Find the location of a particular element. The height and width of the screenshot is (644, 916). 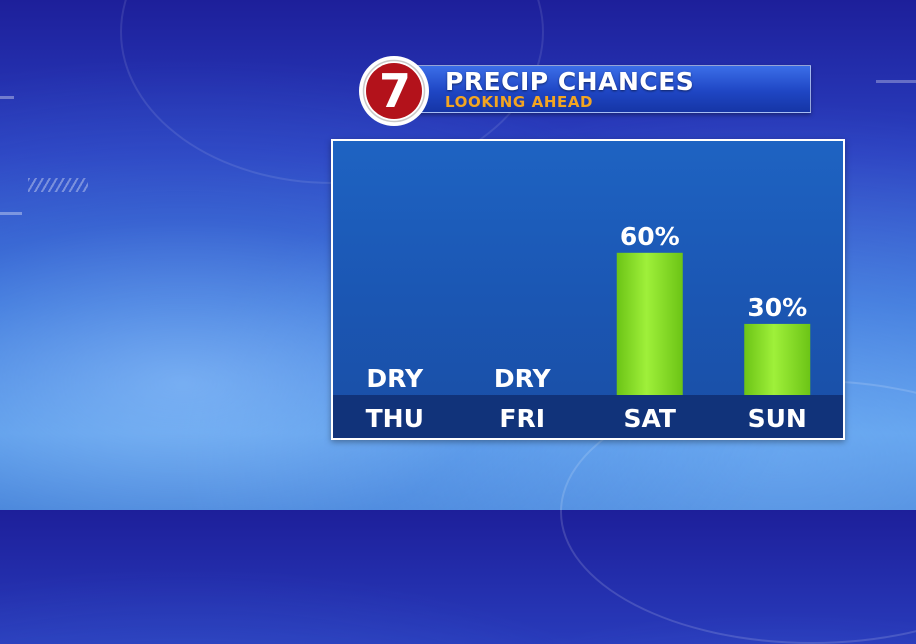

chart-title: PRECIP CHANCES is located at coordinates (570, 81).